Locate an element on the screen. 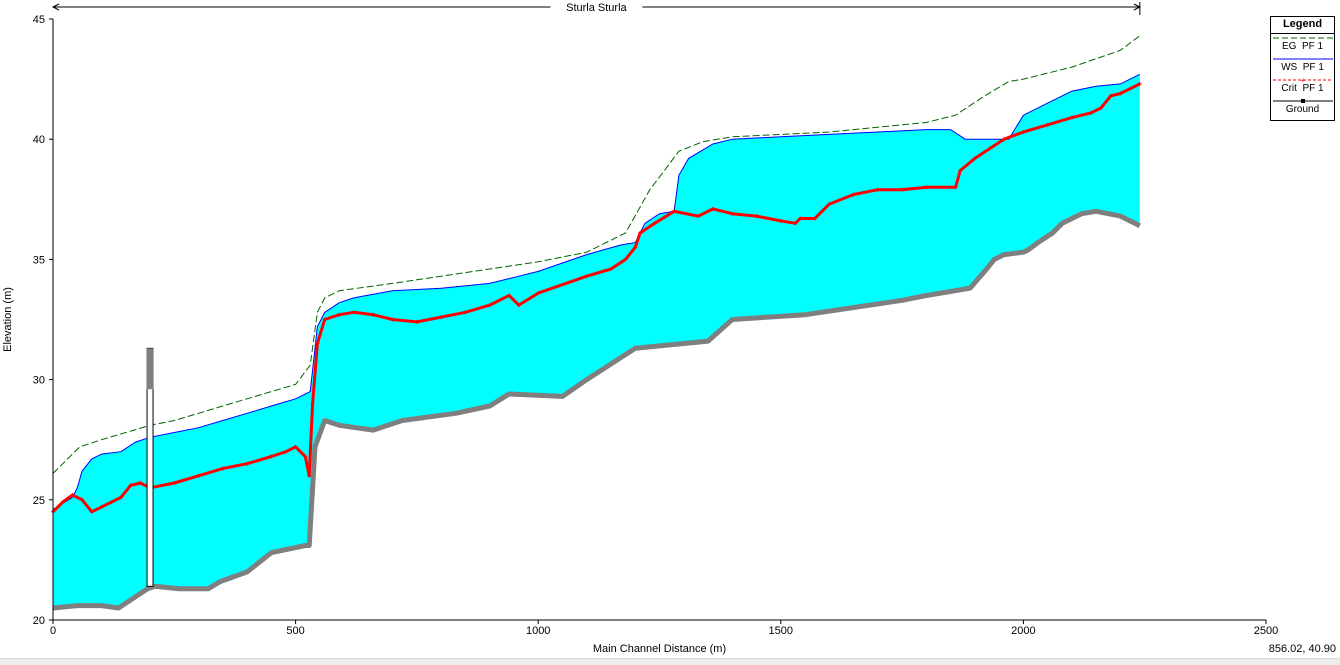  legend-label-eg: EG PF 1 is located at coordinates (1302, 46).